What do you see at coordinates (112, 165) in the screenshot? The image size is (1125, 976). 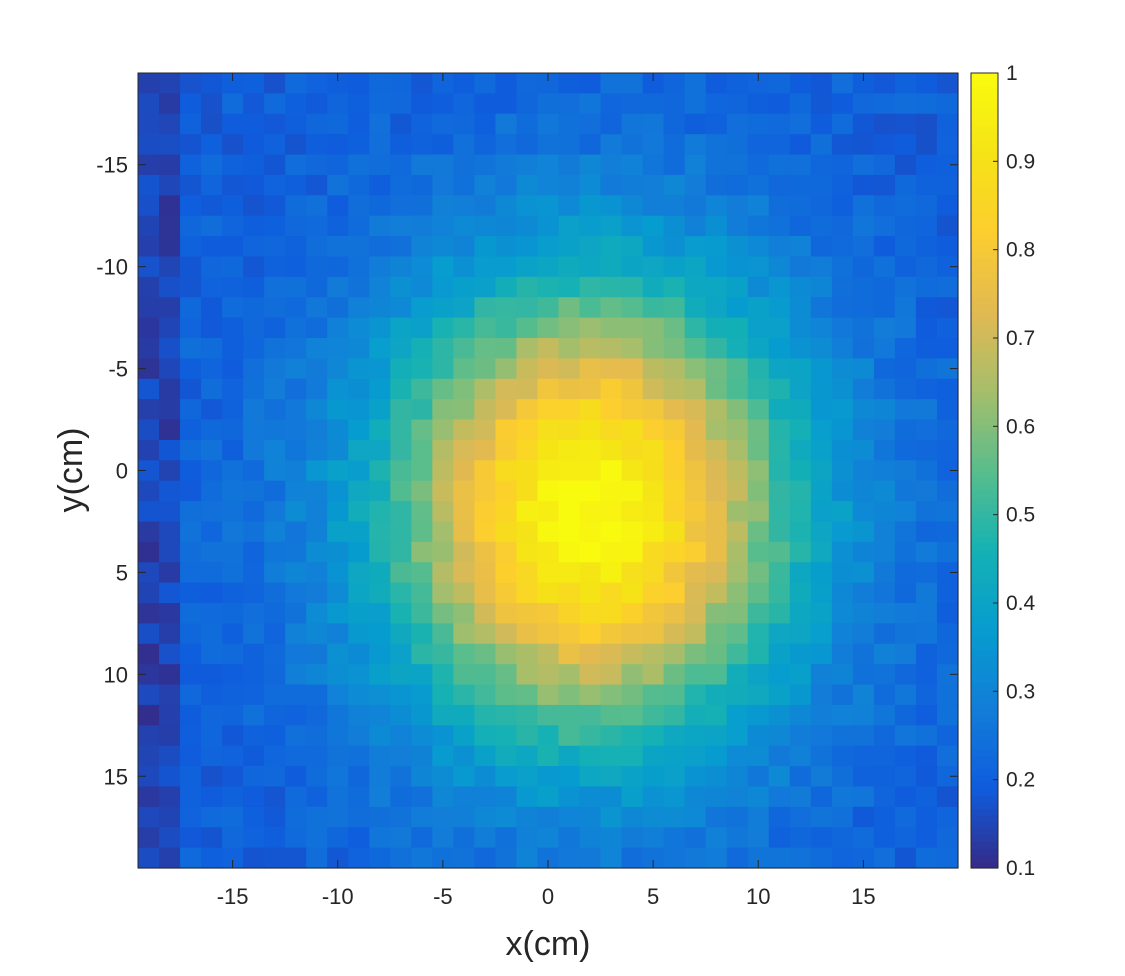 I see `y-tick-label: -15` at bounding box center [112, 165].